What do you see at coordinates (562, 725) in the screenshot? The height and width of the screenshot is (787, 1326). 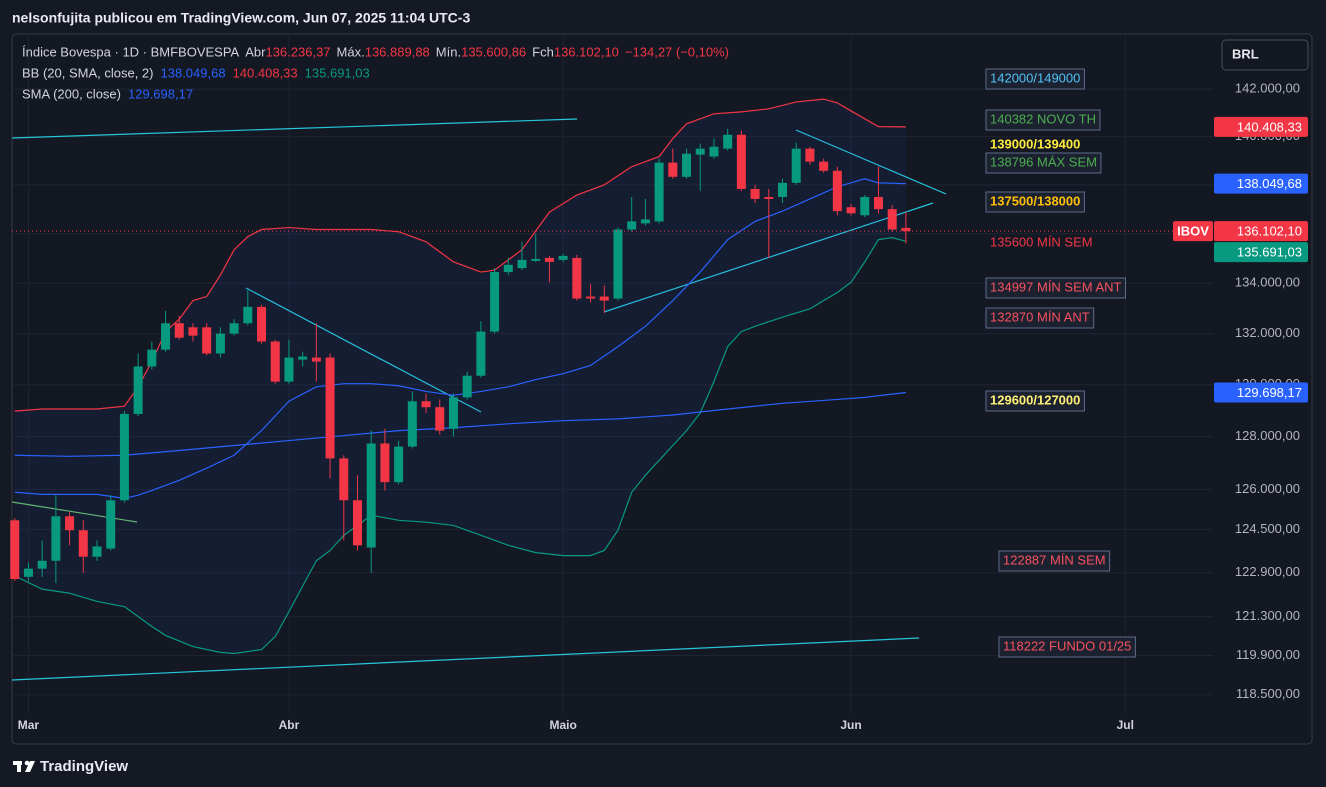 I see `x-tick-label: Maio` at bounding box center [562, 725].